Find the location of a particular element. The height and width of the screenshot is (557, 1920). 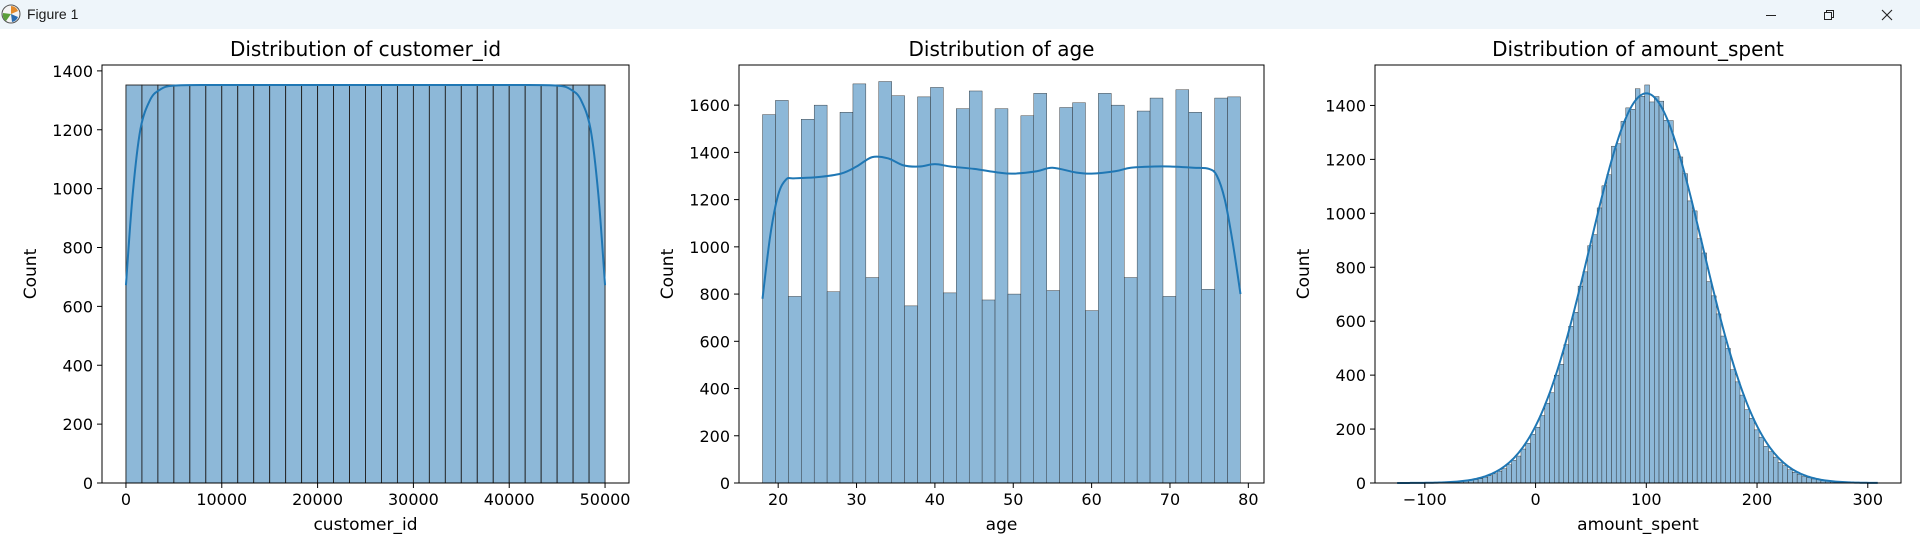

chart-title: Distribution of customer_id is located at coordinates (365, 49).